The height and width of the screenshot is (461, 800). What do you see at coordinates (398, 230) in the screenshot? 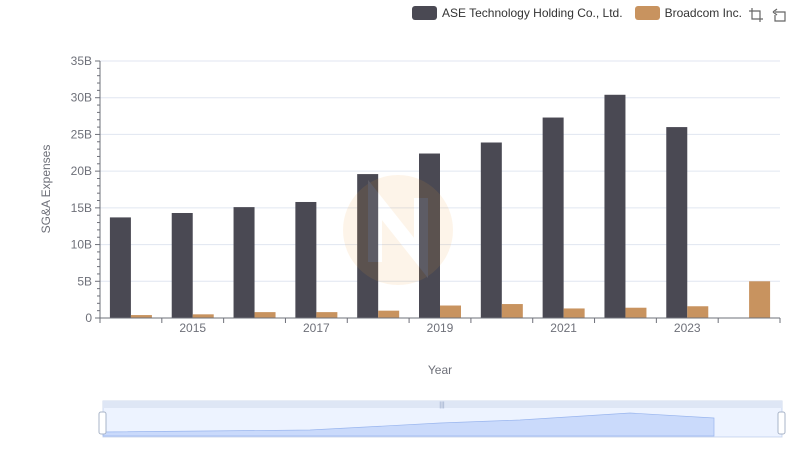
I see `watermark-logo` at bounding box center [398, 230].